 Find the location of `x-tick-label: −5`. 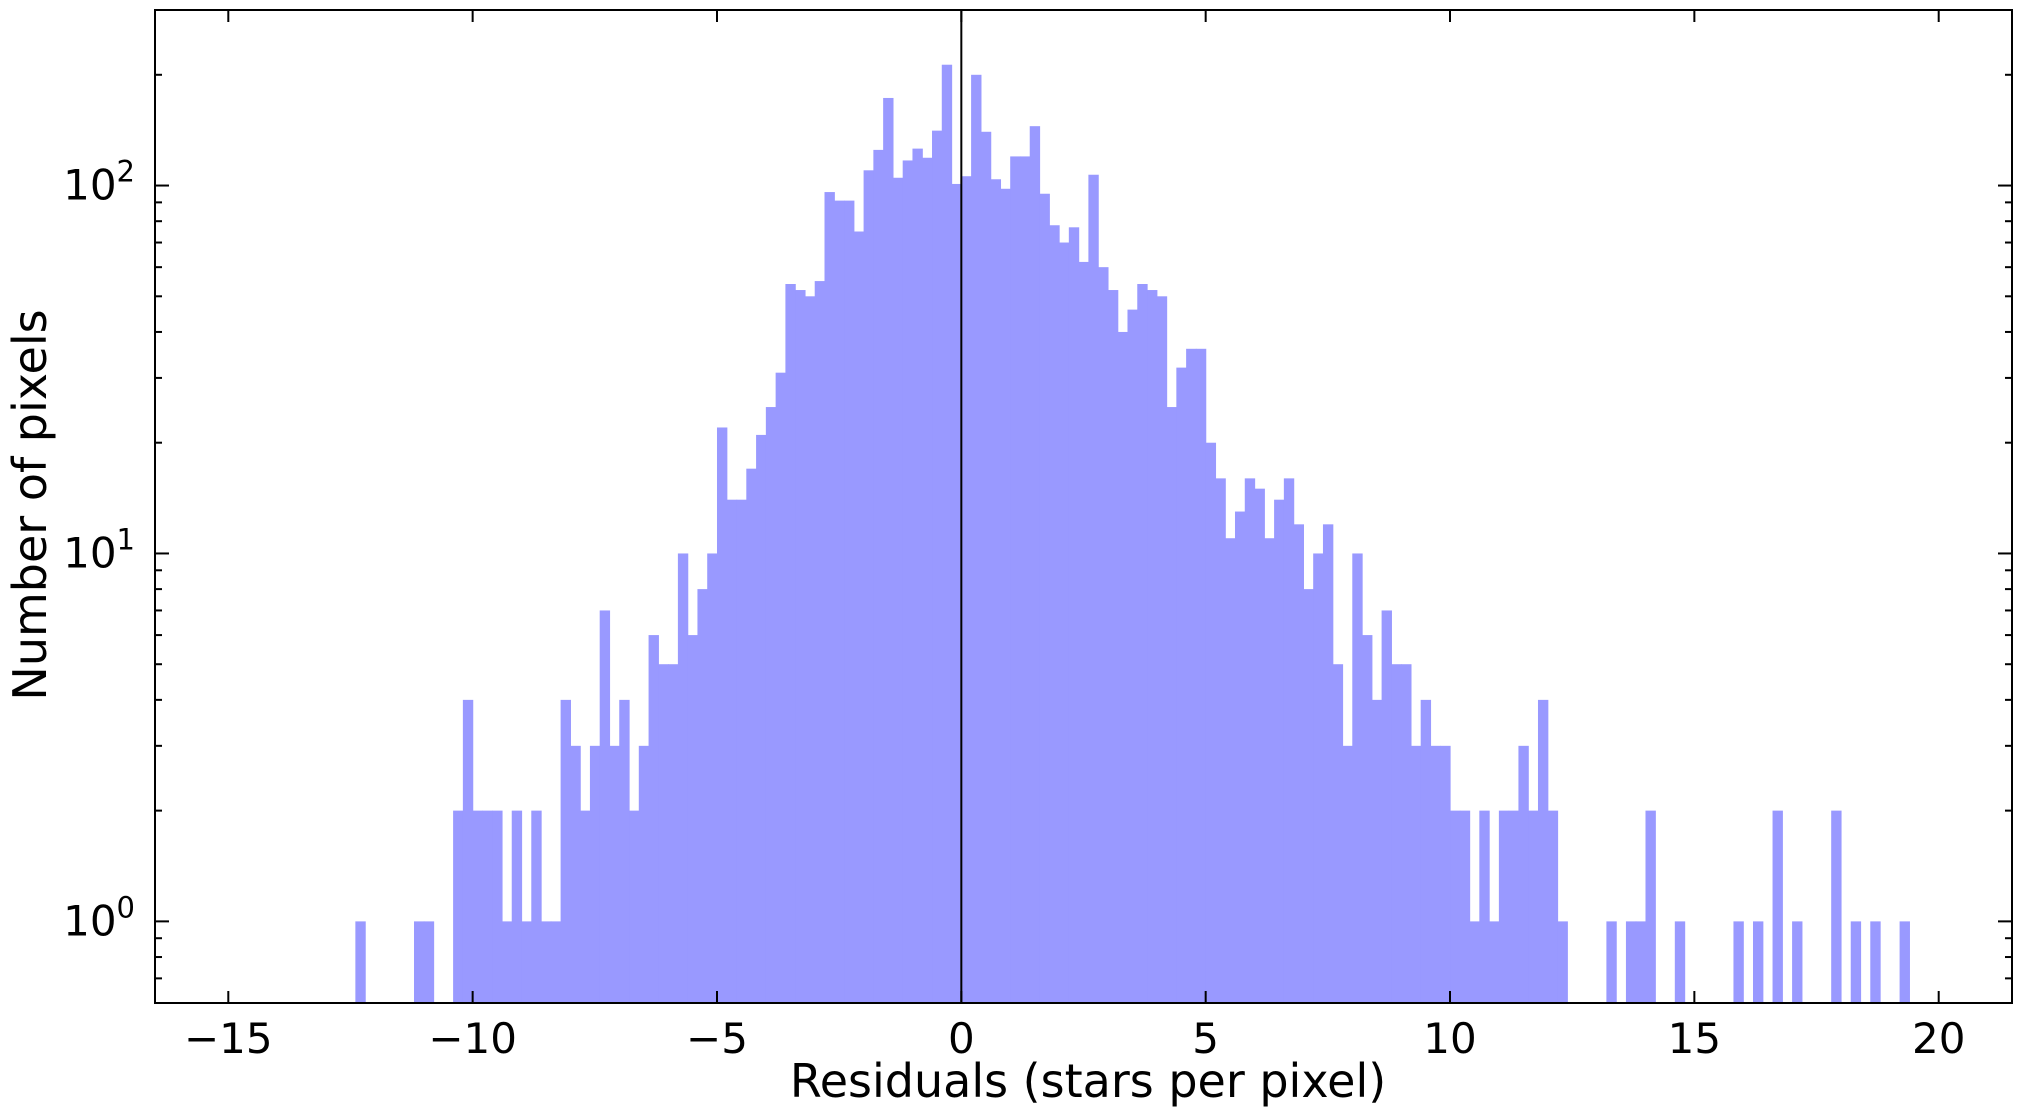

x-tick-label: −5 is located at coordinates (717, 1038).